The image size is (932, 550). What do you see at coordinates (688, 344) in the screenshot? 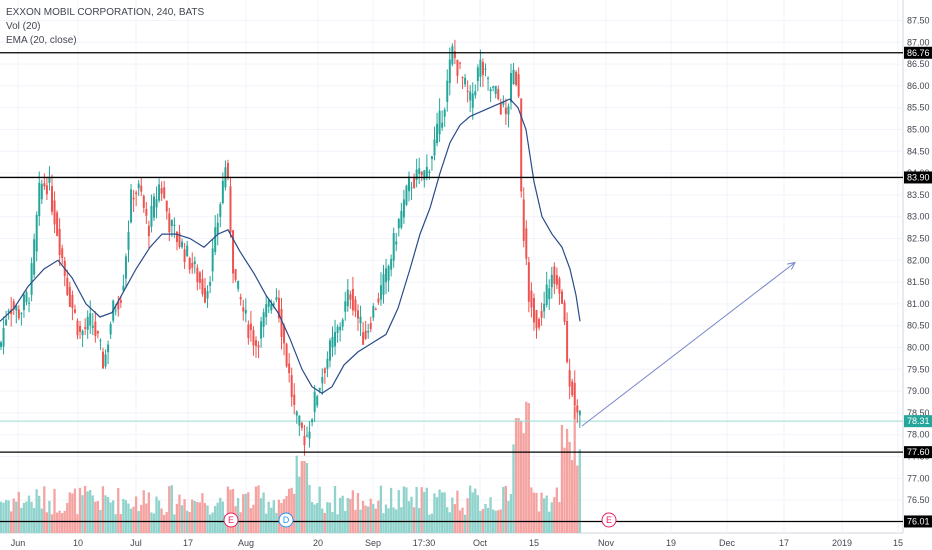
I see `projection-arrow` at bounding box center [688, 344].